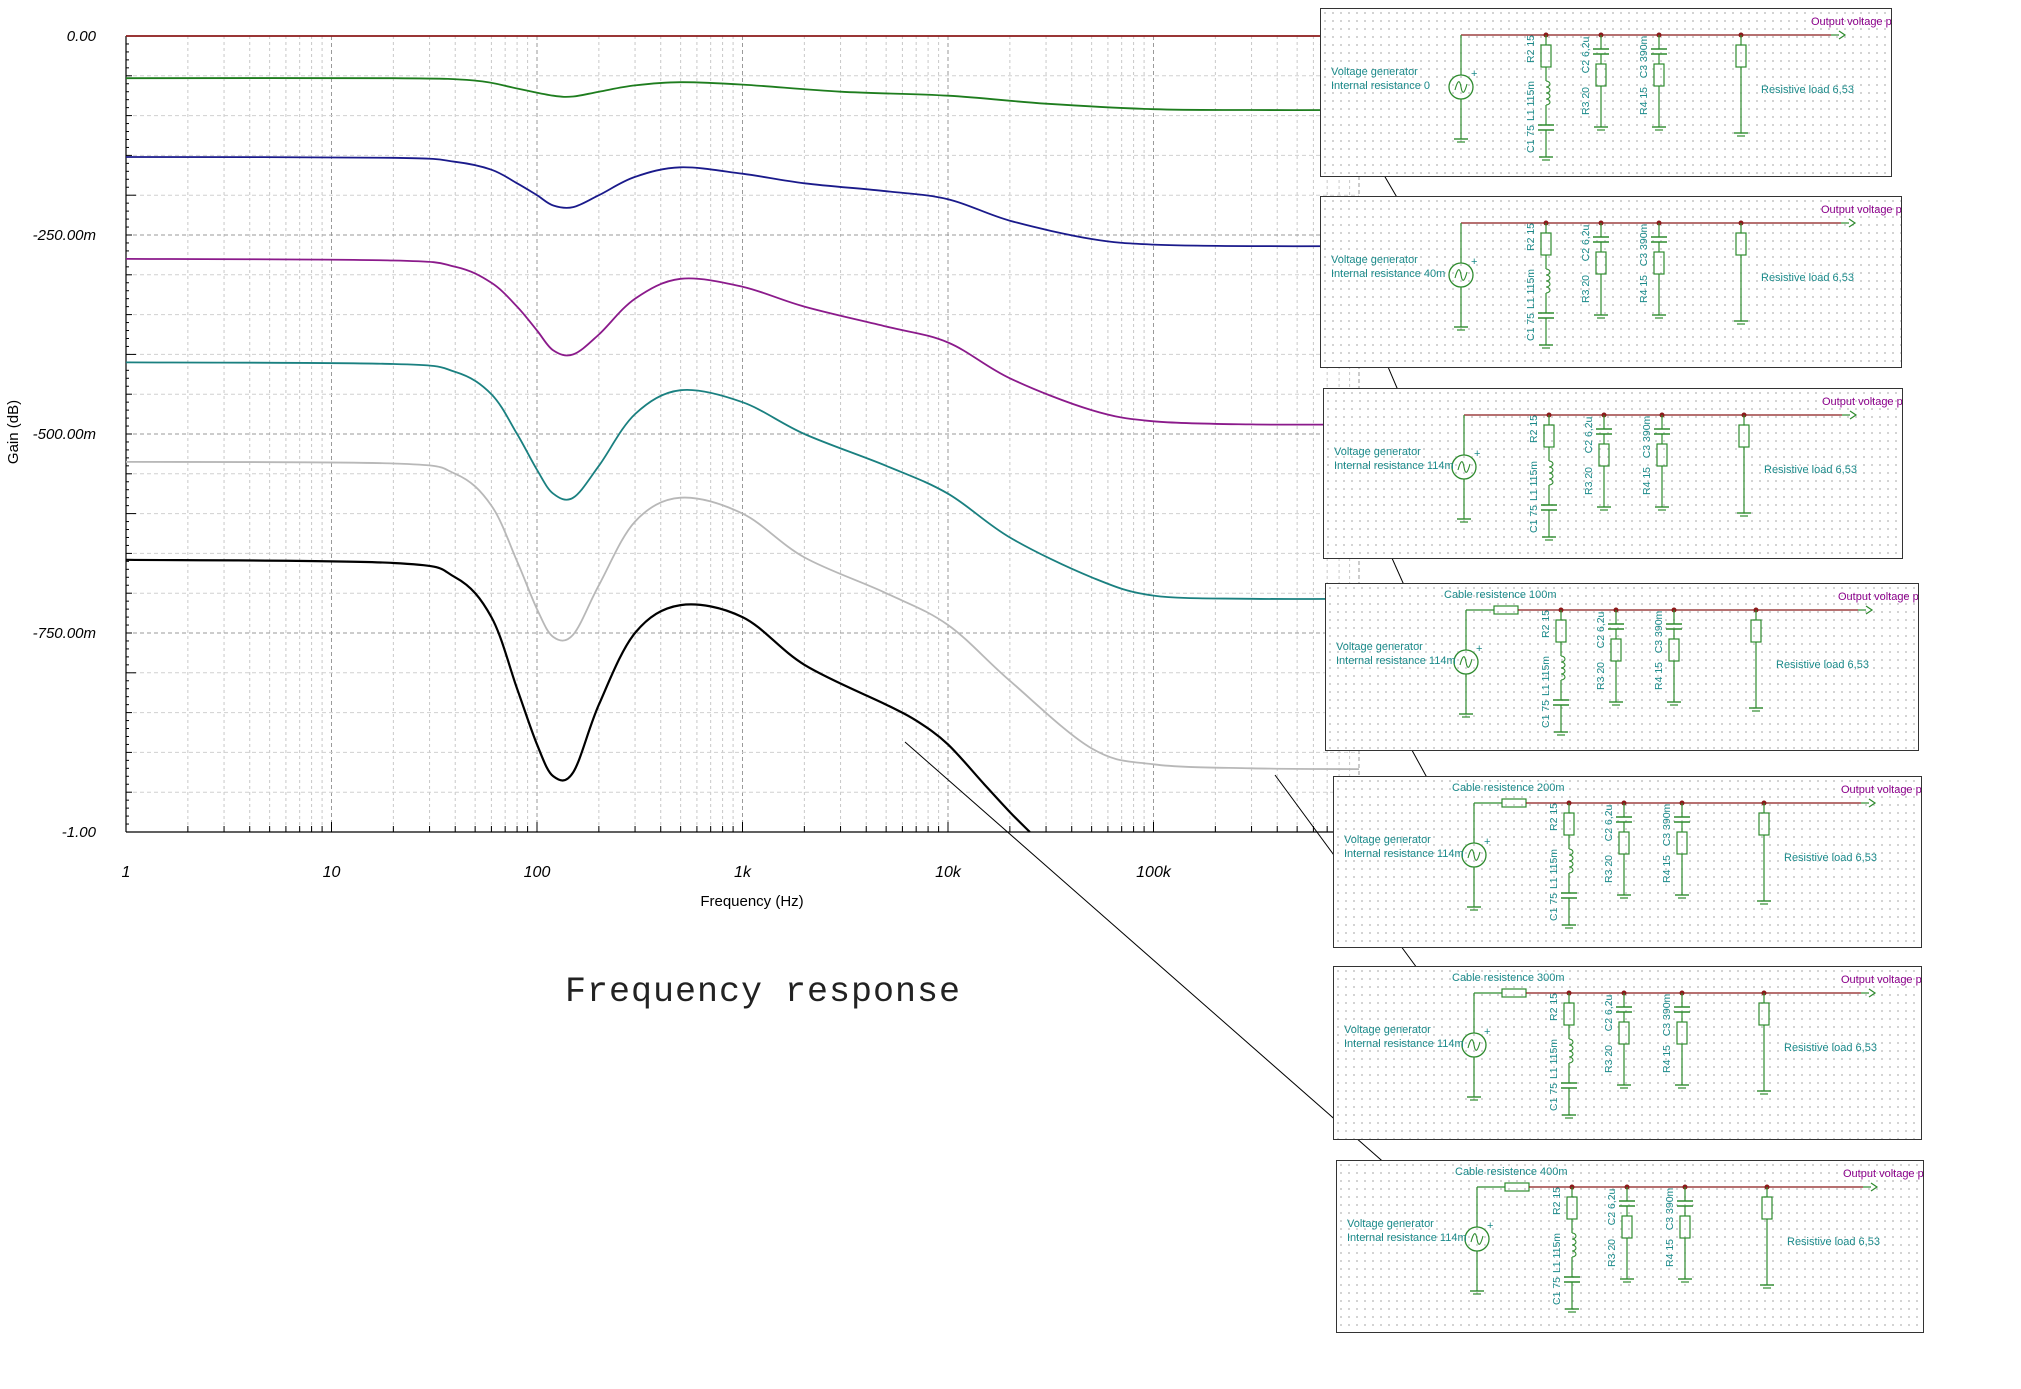 The height and width of the screenshot is (1389, 2021). What do you see at coordinates (79, 832) in the screenshot?
I see `y-tick-label: -1.00` at bounding box center [79, 832].